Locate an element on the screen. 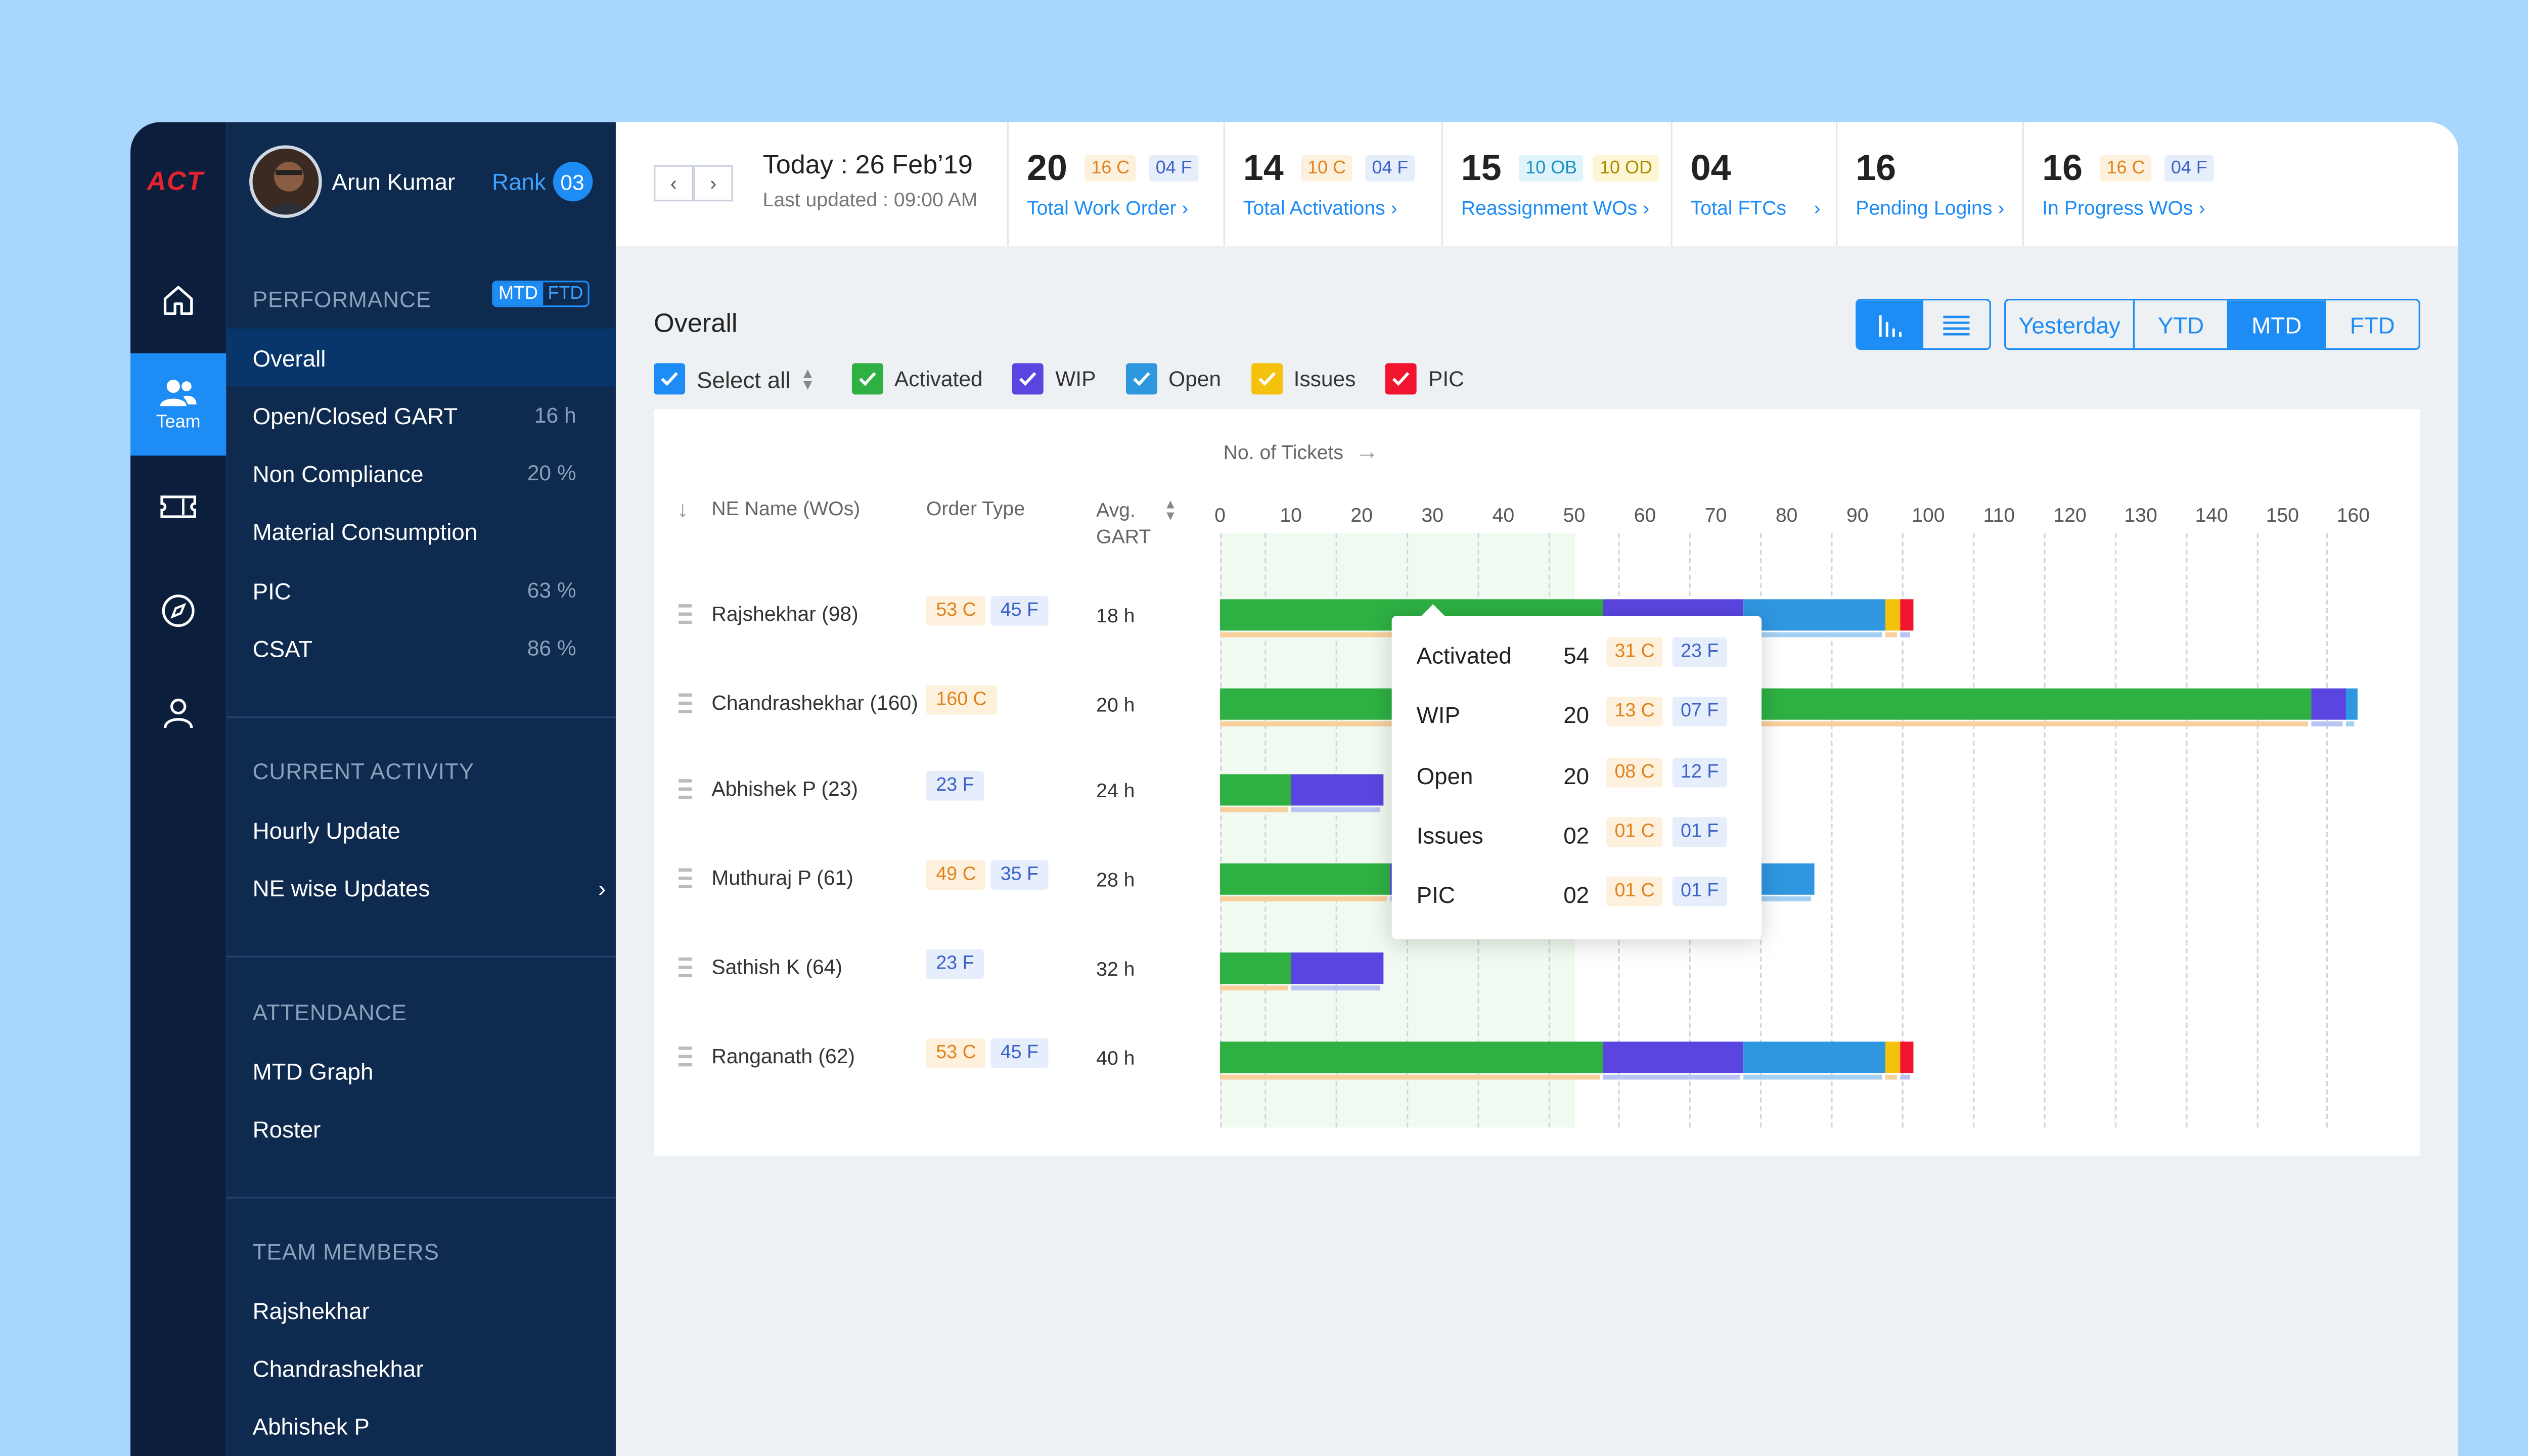 This screenshot has height=1456, width=2528. stat-in-progress-wos: 16 16 C 04 F In Progress WOs › is located at coordinates (2240, 184).